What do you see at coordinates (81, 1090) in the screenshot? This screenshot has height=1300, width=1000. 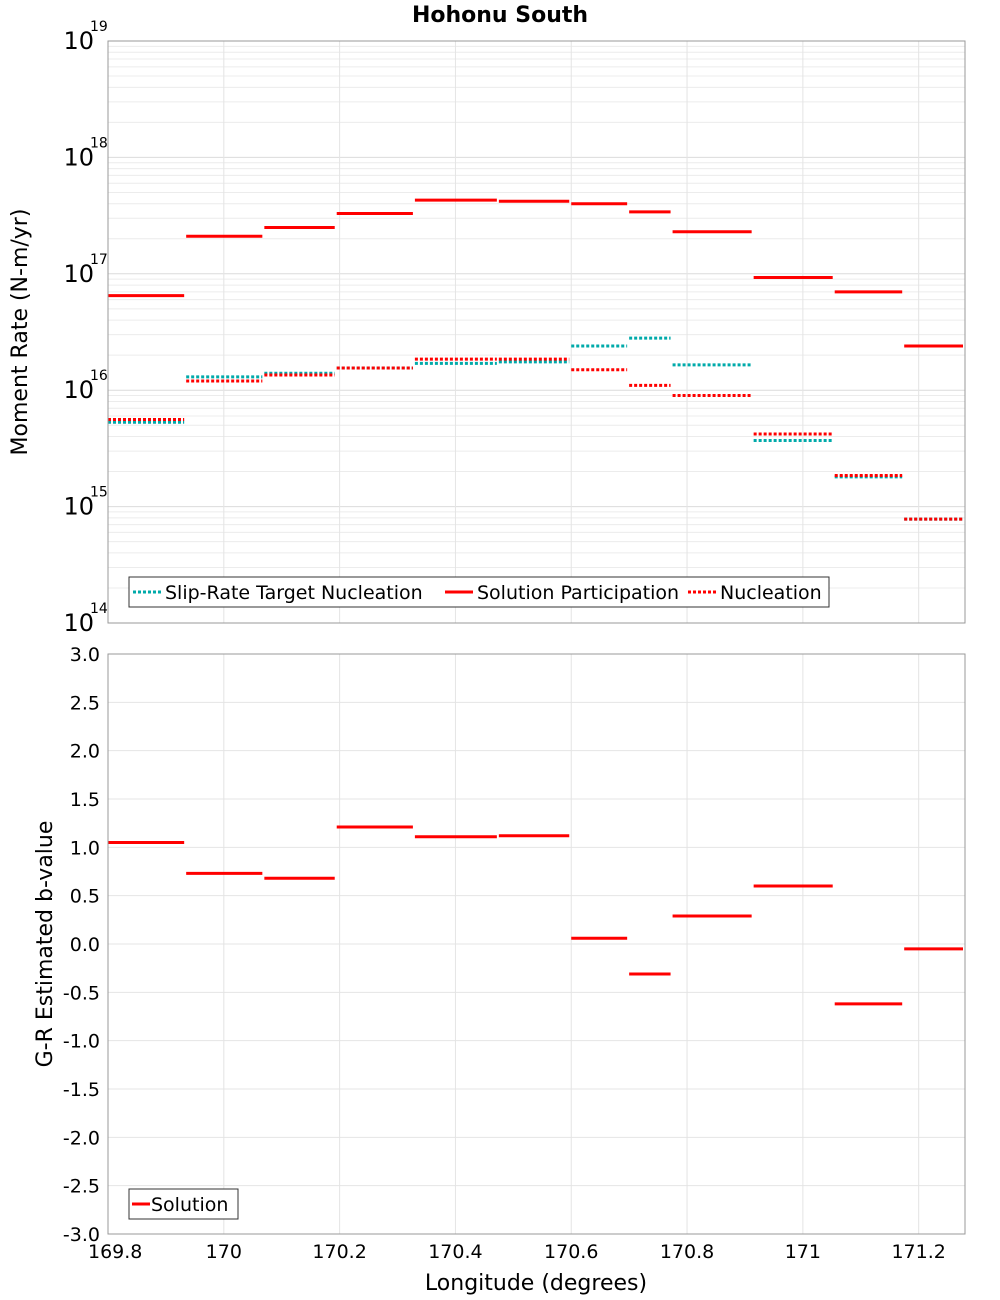 I see `y-tick-label: -1.5` at bounding box center [81, 1090].